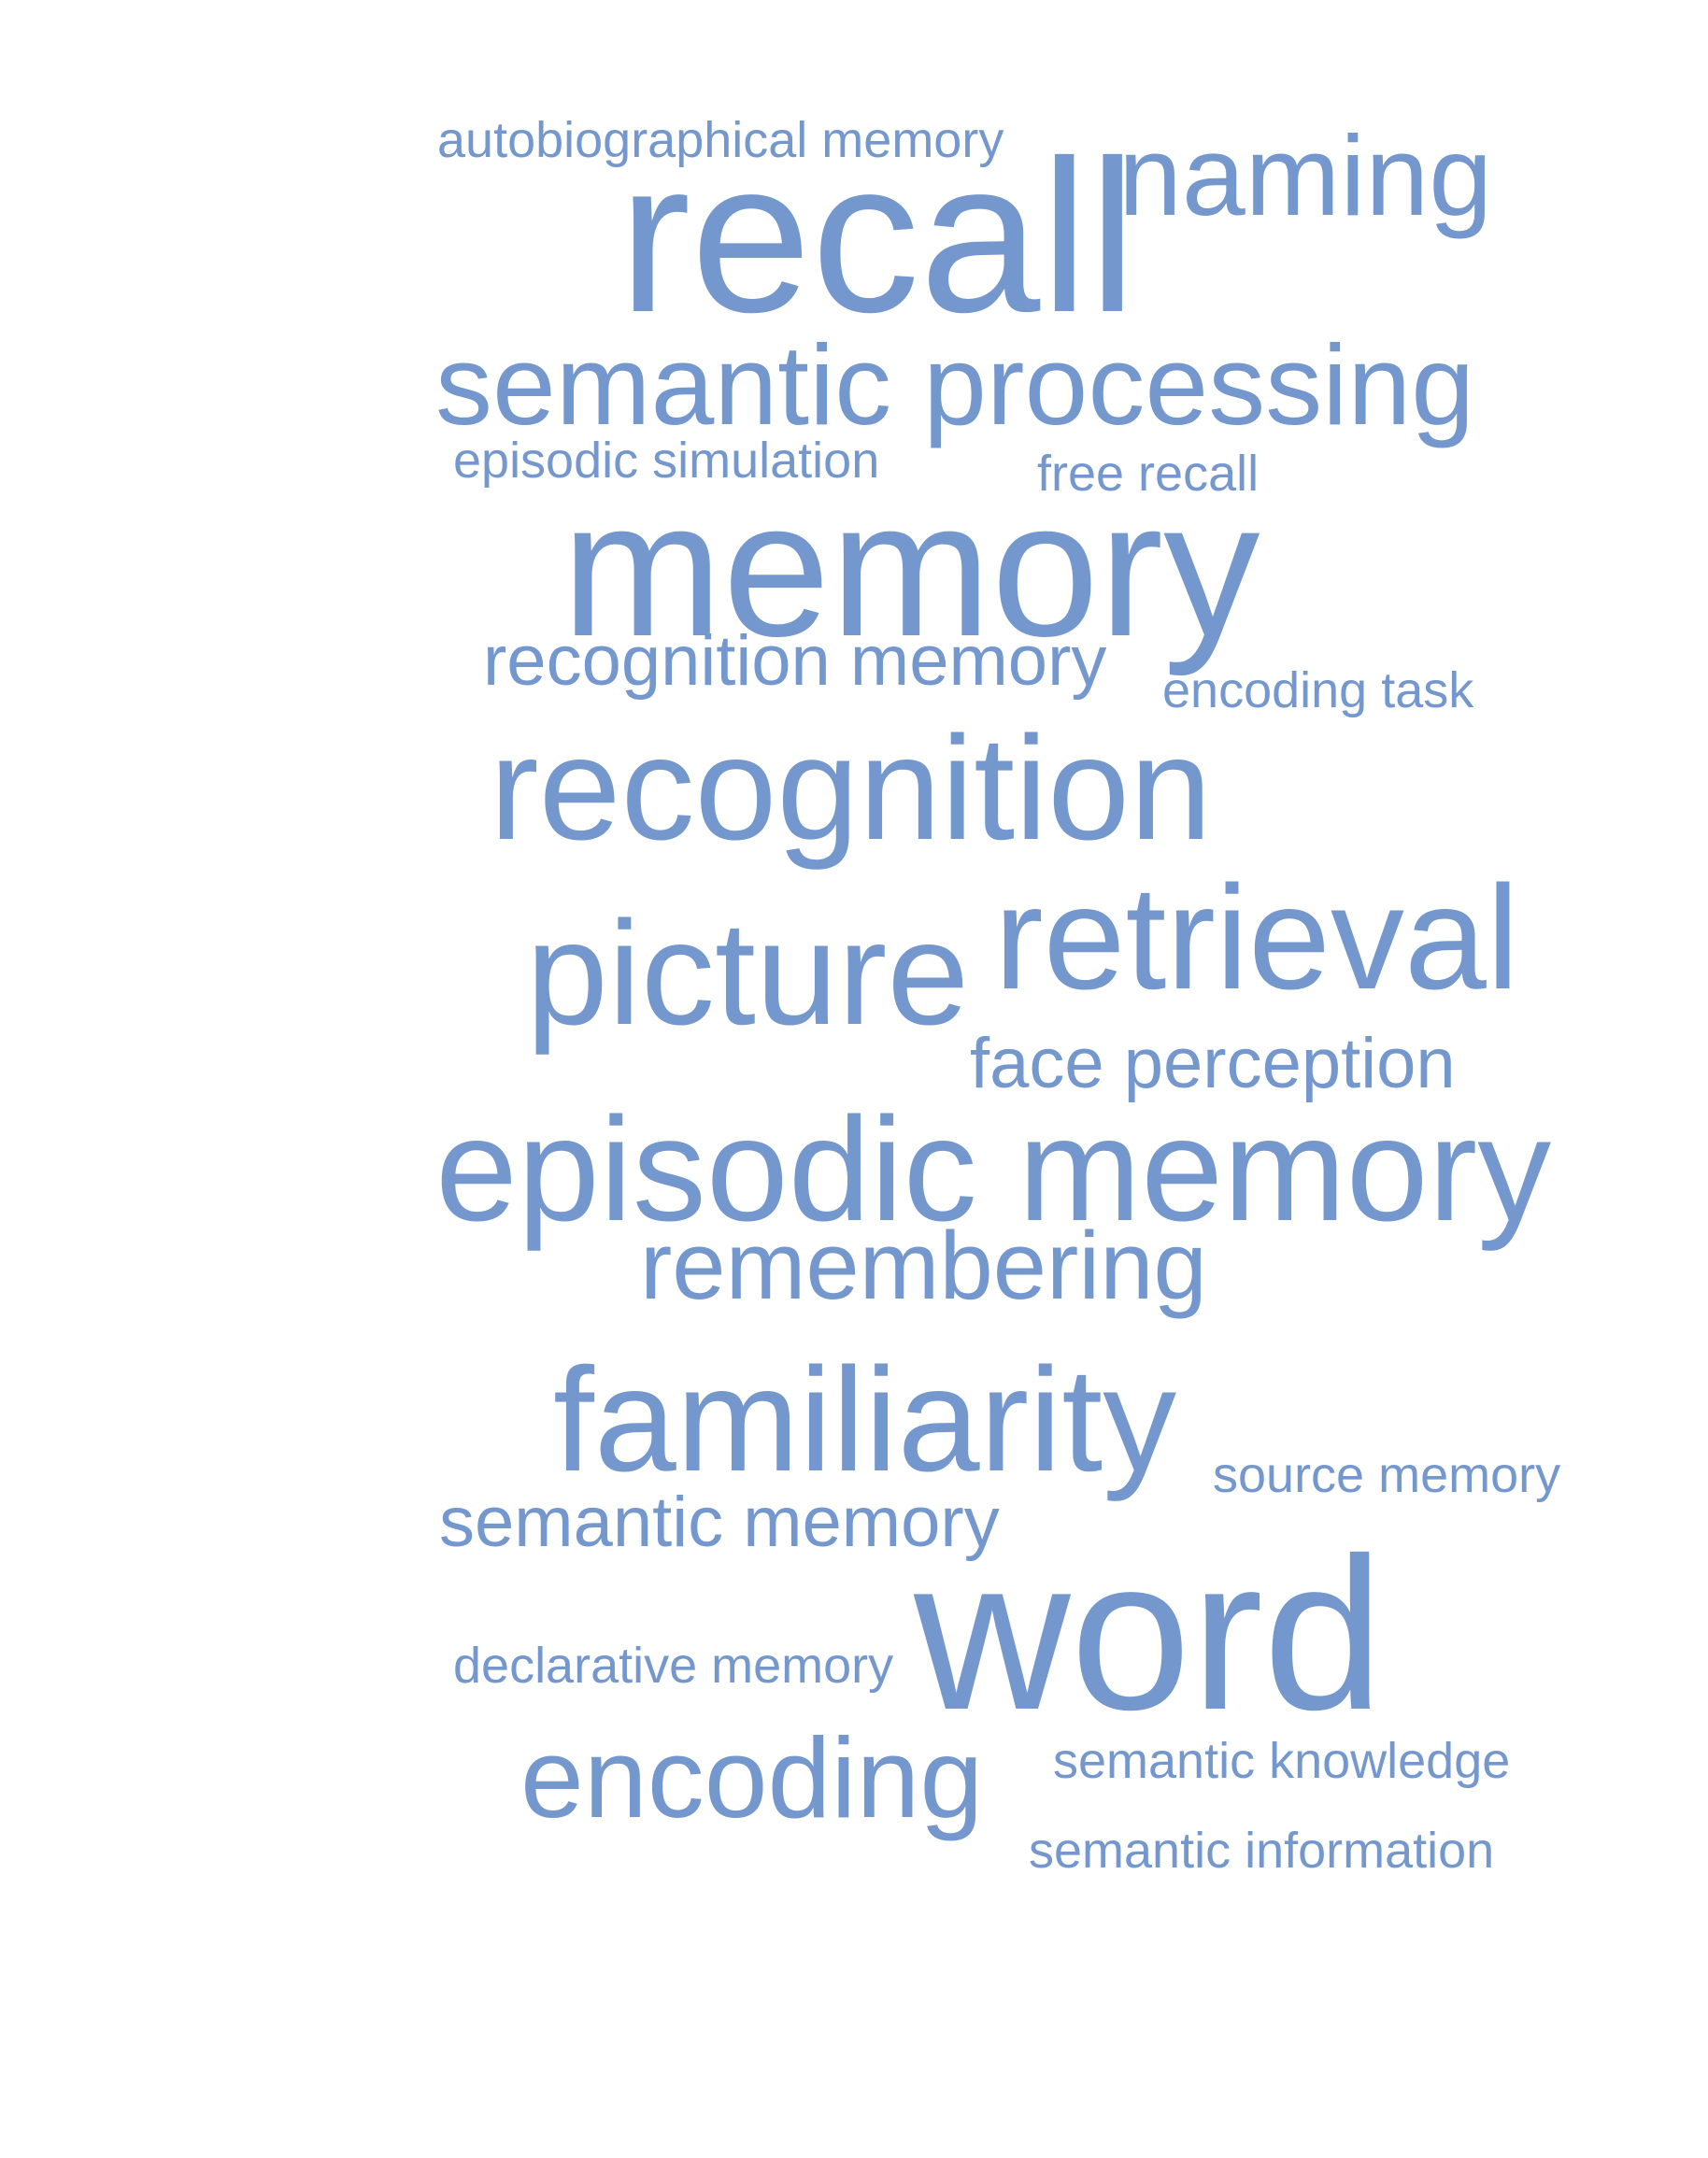 The height and width of the screenshot is (2158, 1708). I want to click on word-picture: picture, so click(748, 973).